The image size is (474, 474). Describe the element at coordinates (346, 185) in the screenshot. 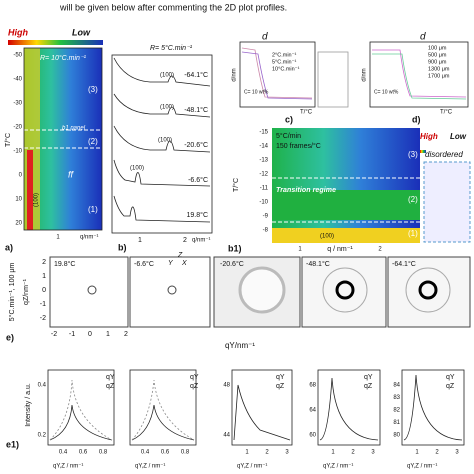

I see `heatmap` at that location.